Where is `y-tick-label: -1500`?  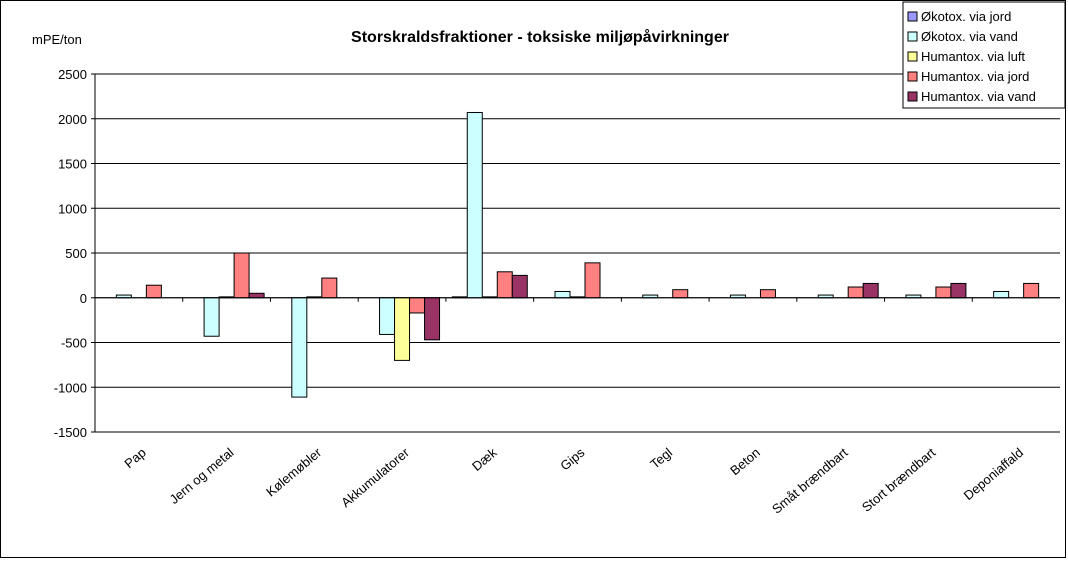
y-tick-label: -1500 is located at coordinates (70, 432).